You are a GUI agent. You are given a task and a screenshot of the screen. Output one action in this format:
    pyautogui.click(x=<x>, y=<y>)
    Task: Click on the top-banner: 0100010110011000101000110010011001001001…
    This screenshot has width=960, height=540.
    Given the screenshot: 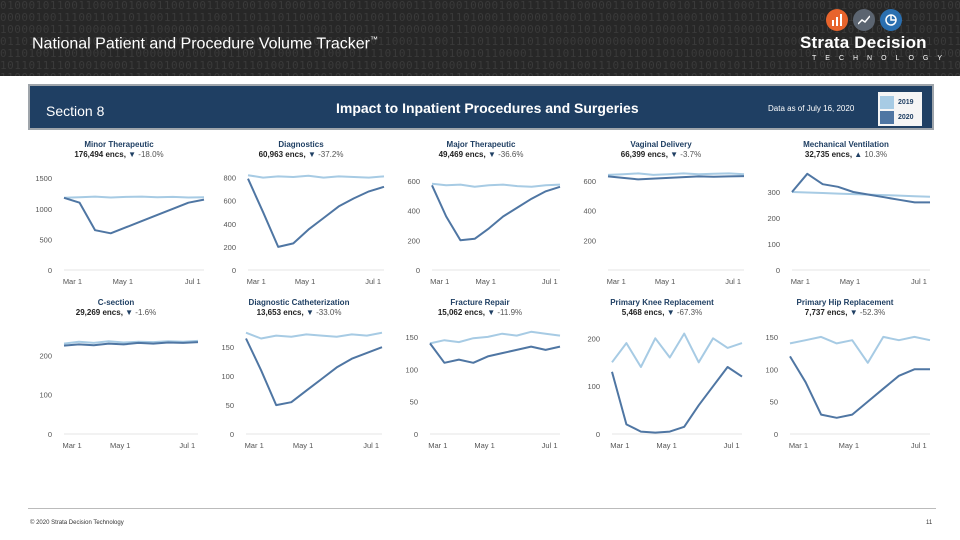 What is the action you would take?
    pyautogui.click(x=480, y=38)
    